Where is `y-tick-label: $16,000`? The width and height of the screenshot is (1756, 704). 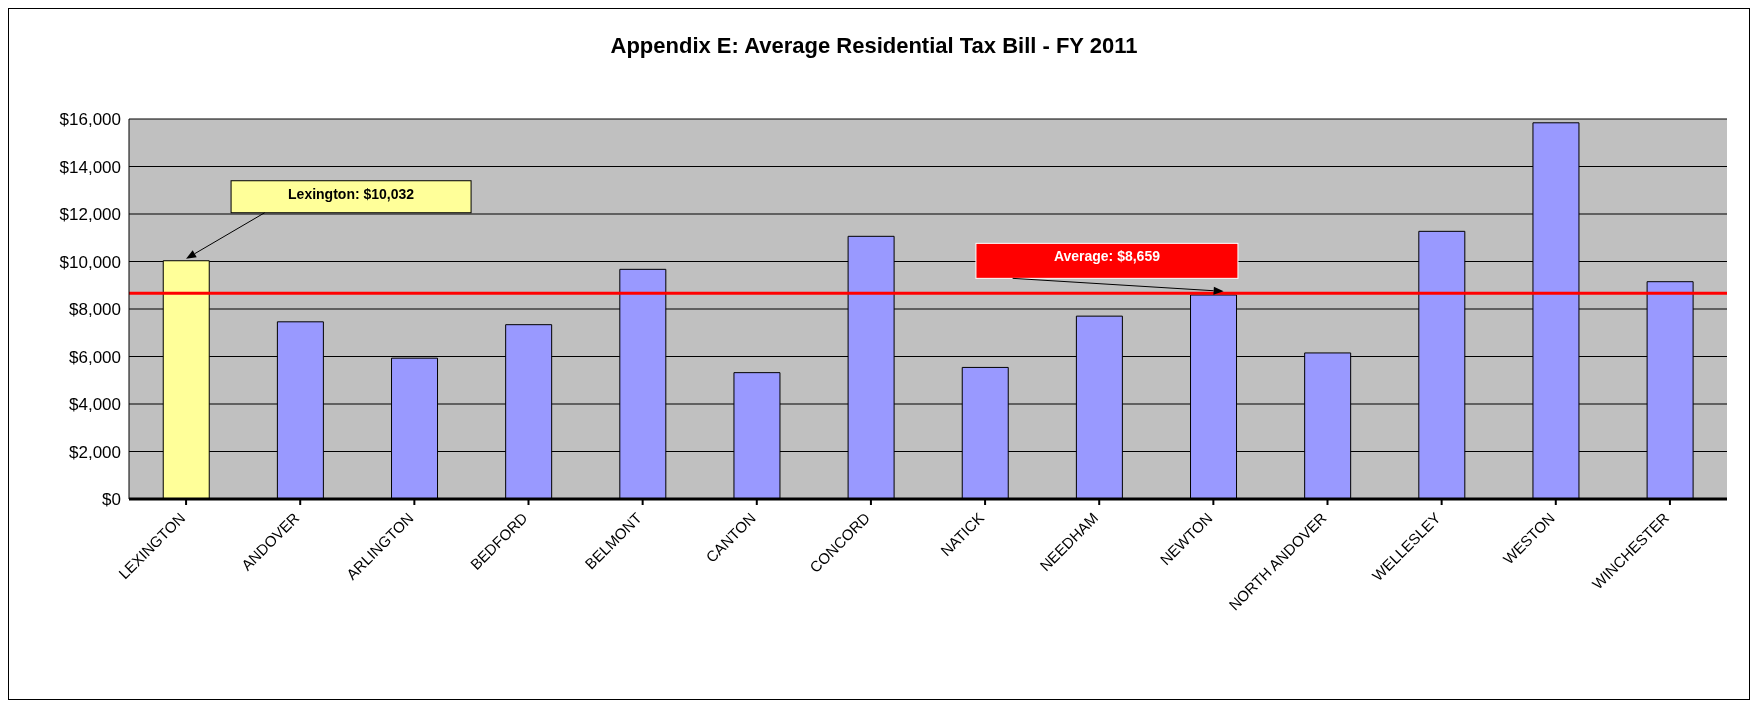
y-tick-label: $16,000 is located at coordinates (90, 120).